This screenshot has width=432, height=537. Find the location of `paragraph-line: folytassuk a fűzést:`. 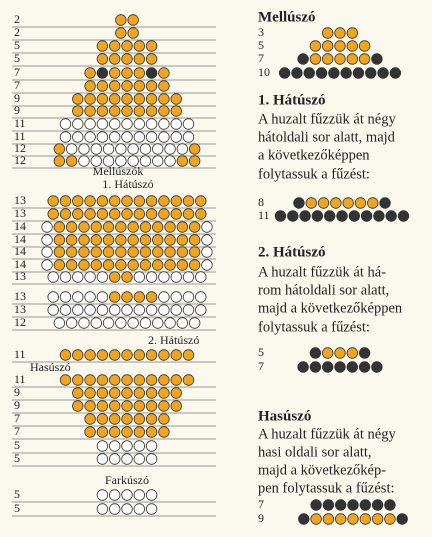

paragraph-line: folytassuk a fűzést: is located at coordinates (314, 327).